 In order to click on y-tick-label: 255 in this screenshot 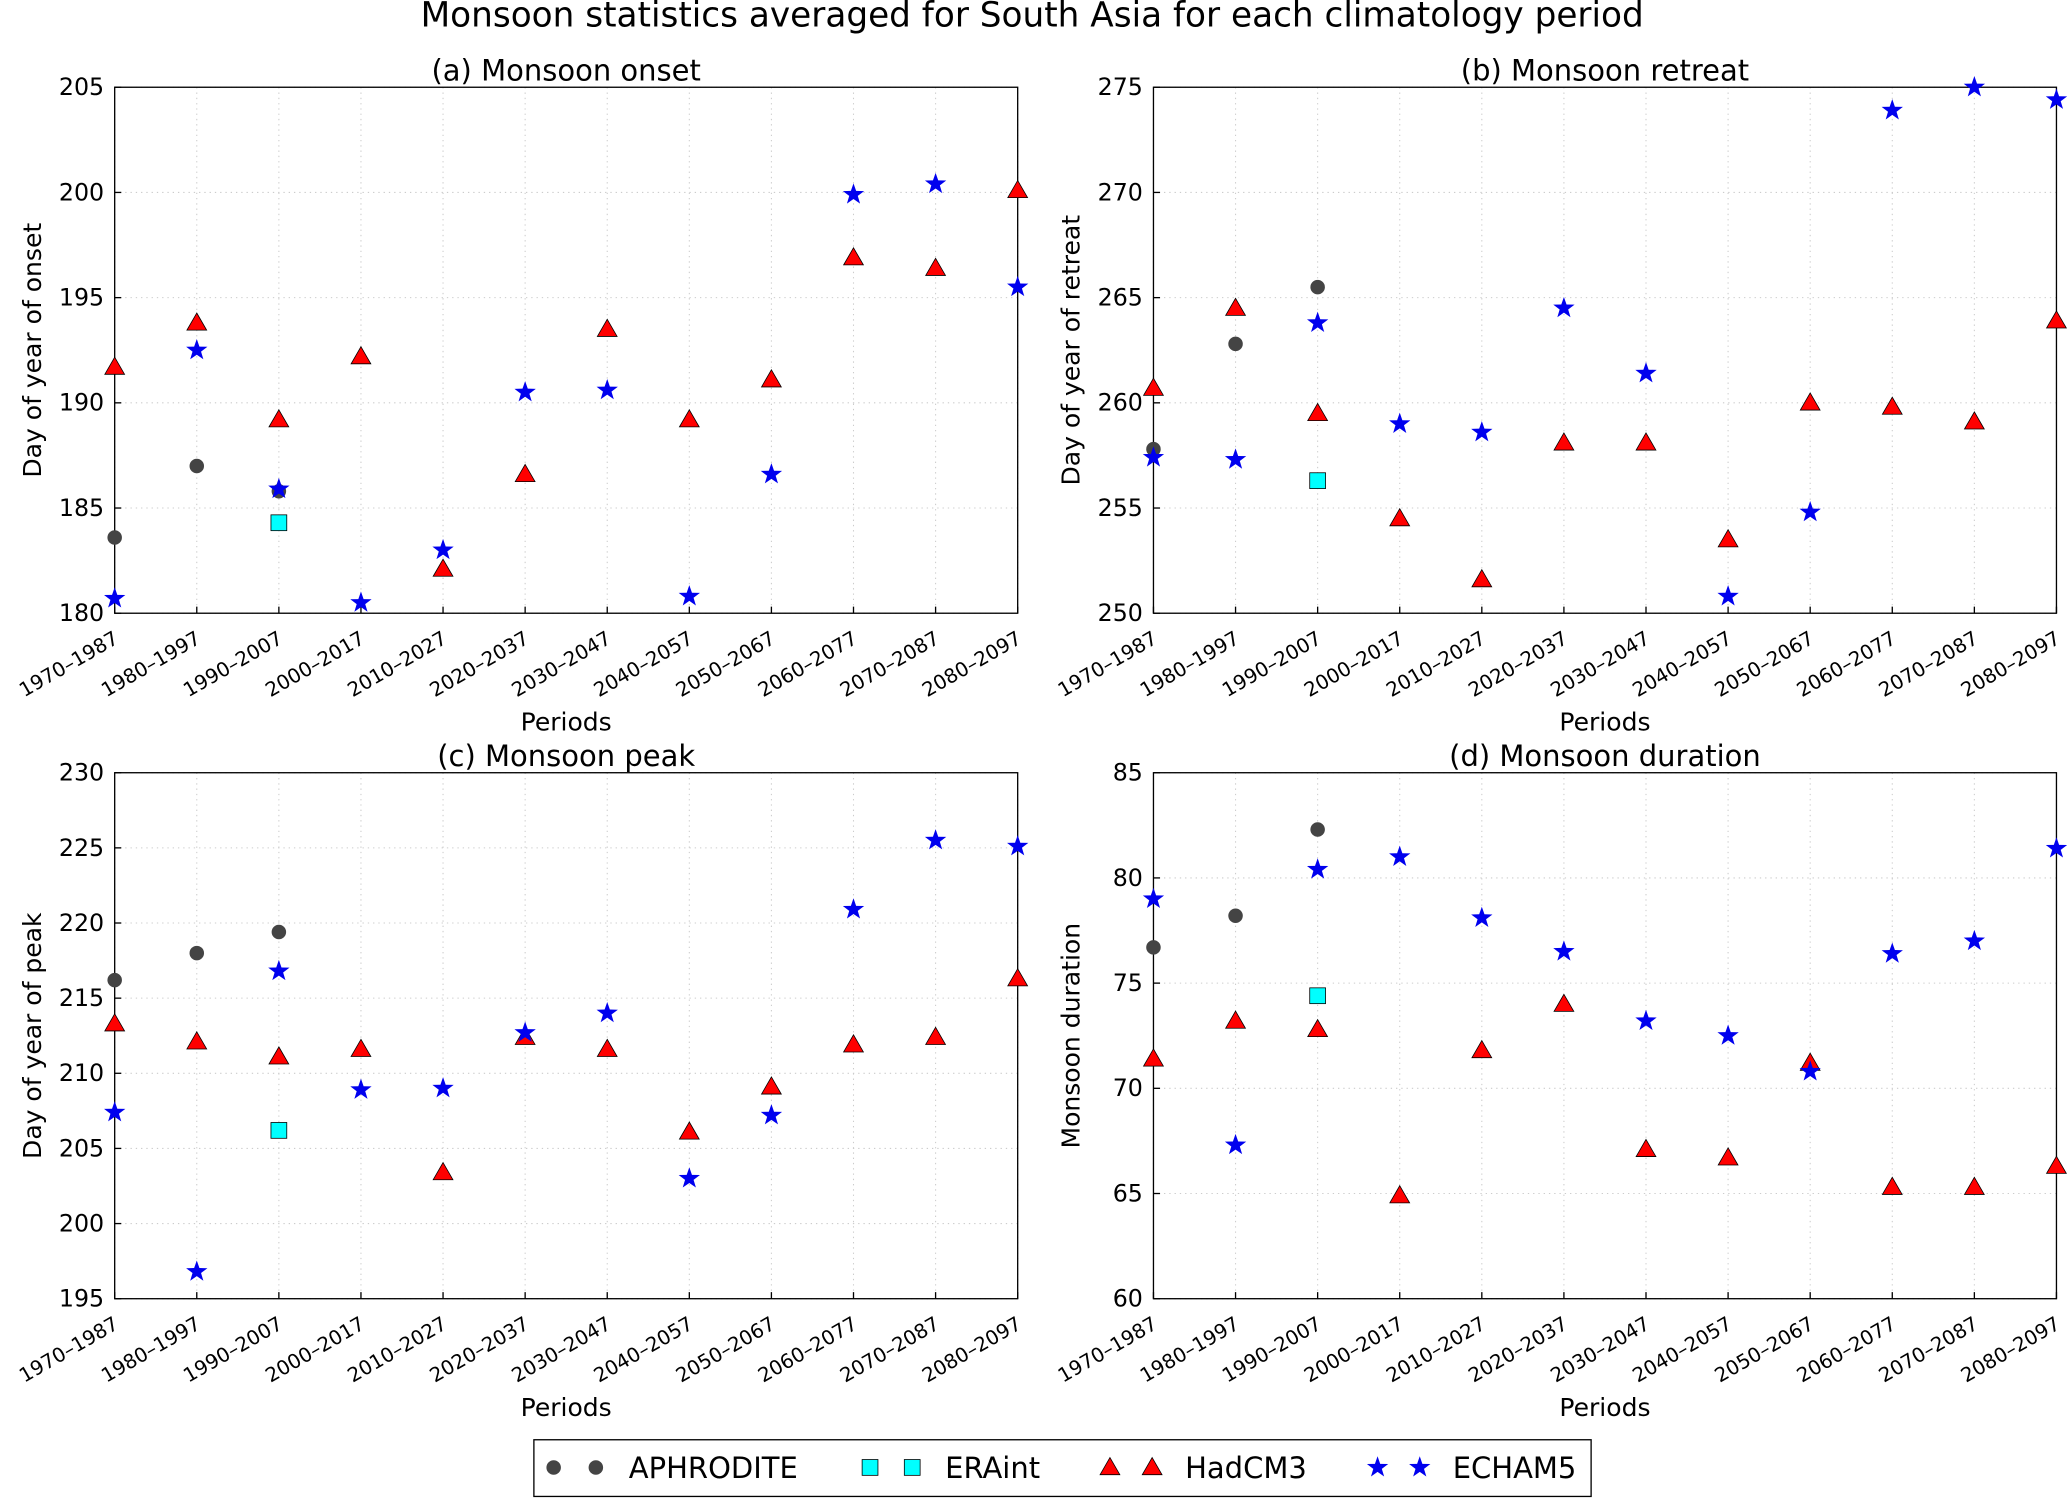, I will do `click(1120, 508)`.